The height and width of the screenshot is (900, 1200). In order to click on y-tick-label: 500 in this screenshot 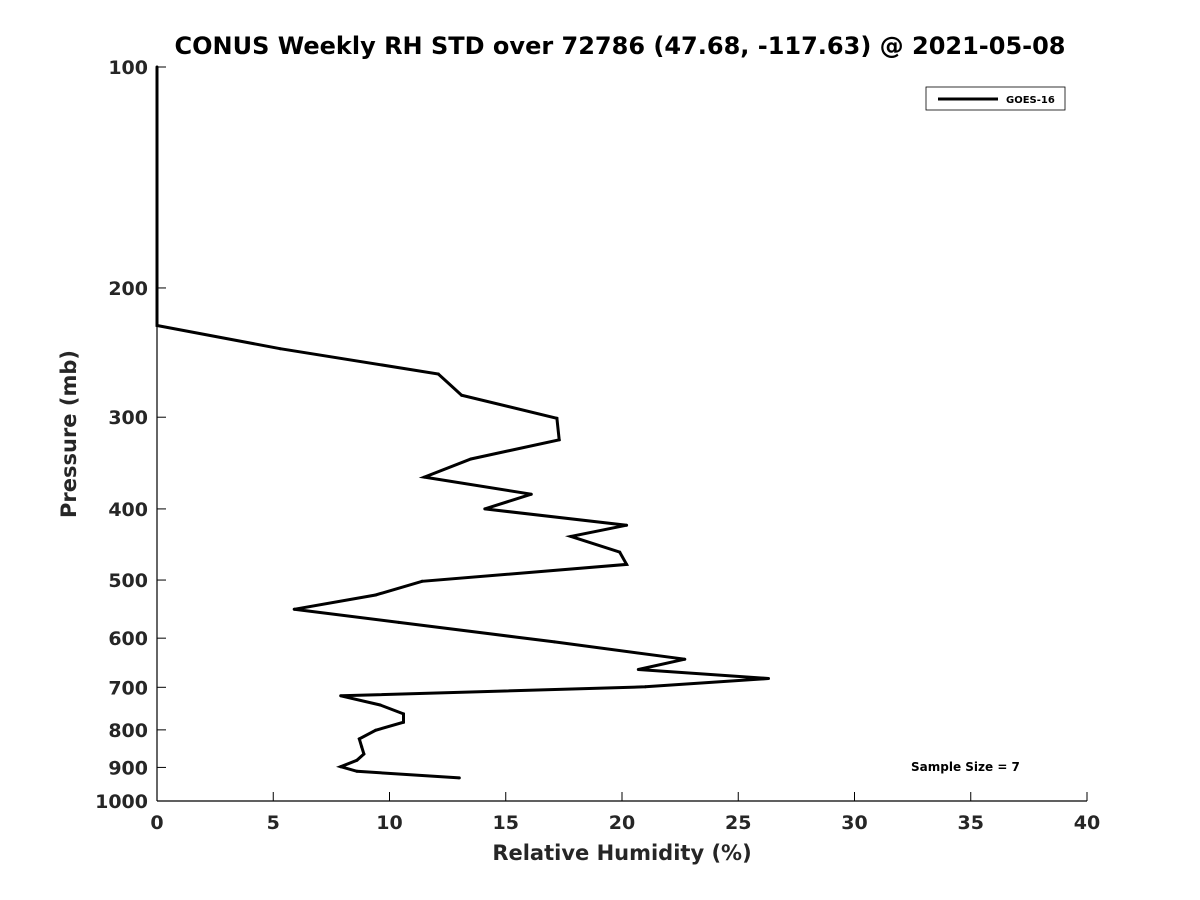, I will do `click(128, 581)`.